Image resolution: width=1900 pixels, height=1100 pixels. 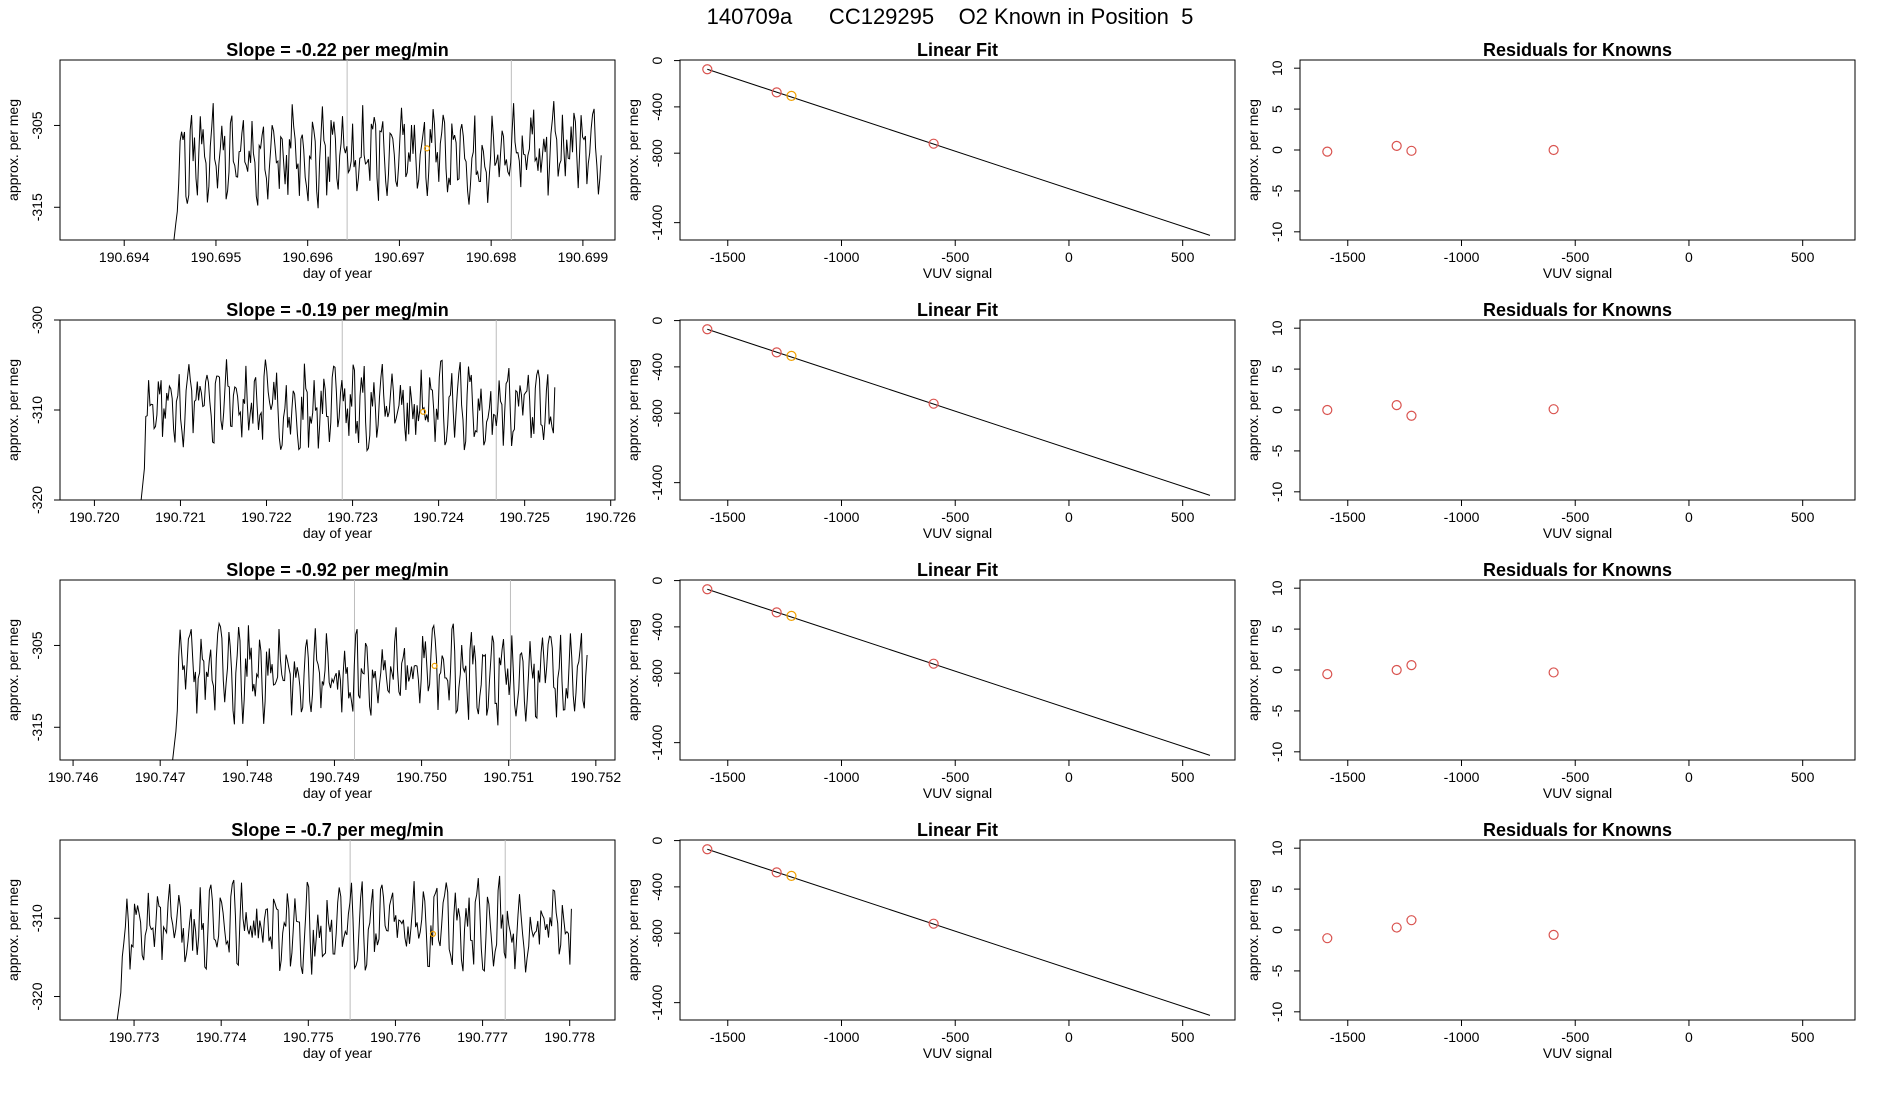 I want to click on x-tick-label: 190.698, so click(x=491, y=257).